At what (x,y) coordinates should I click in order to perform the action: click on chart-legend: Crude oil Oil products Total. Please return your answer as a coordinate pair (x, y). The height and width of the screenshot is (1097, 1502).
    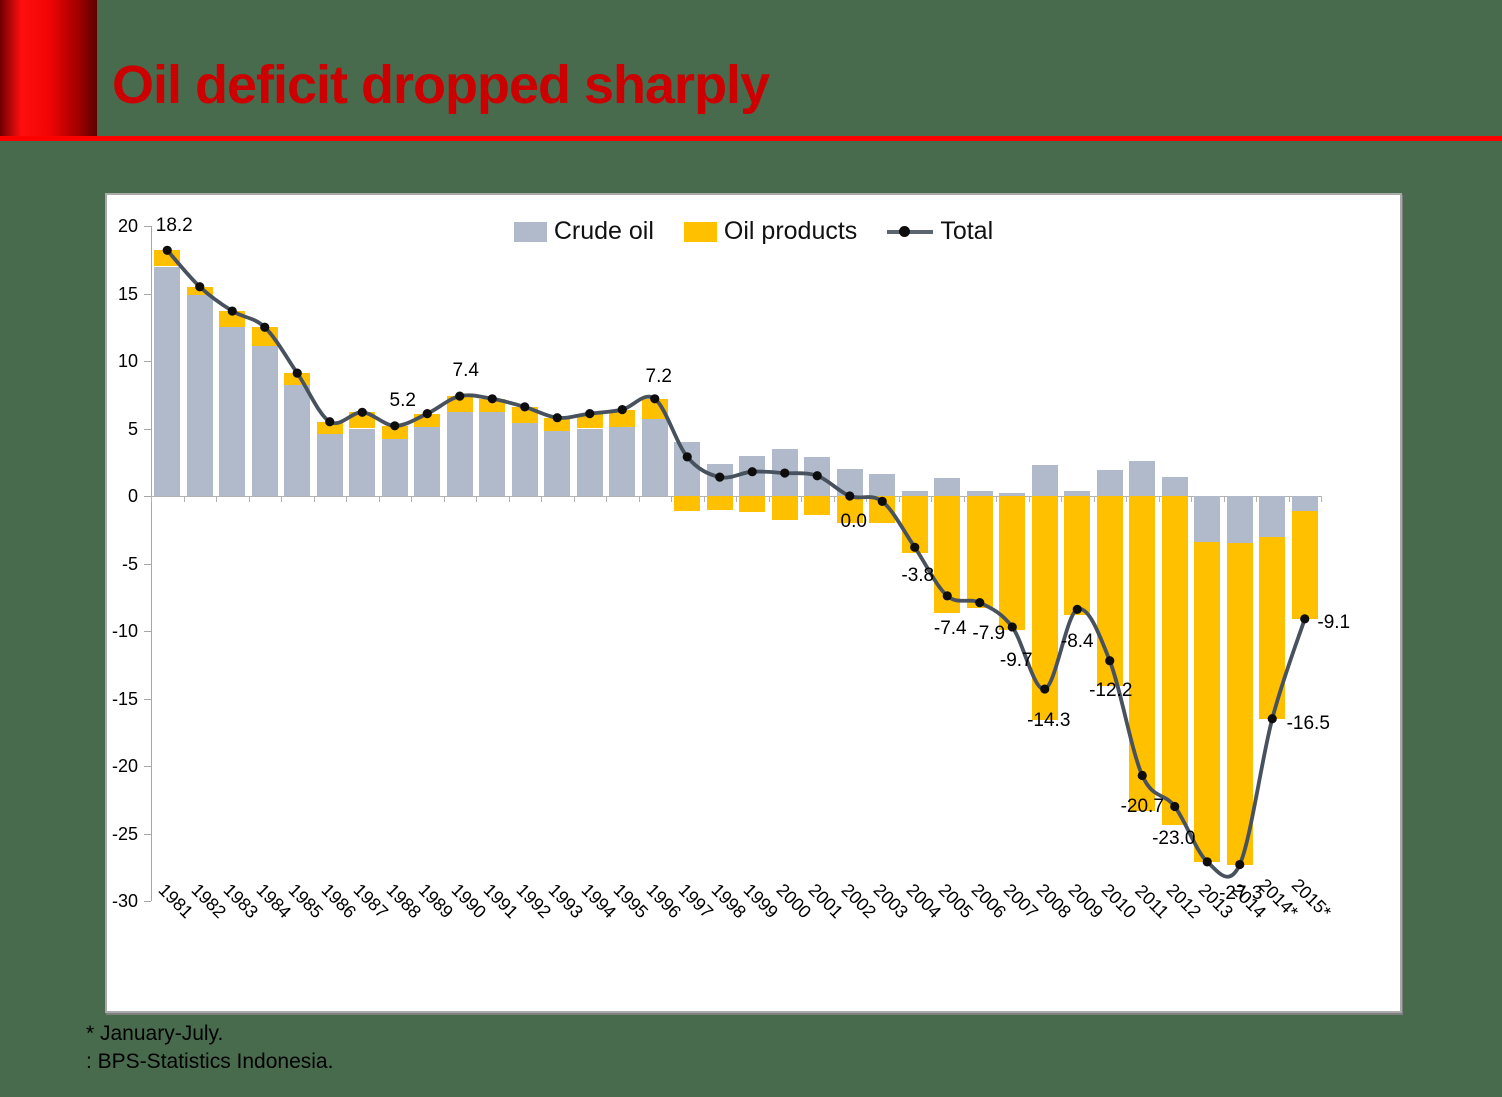
    Looking at the image, I should click on (753, 231).